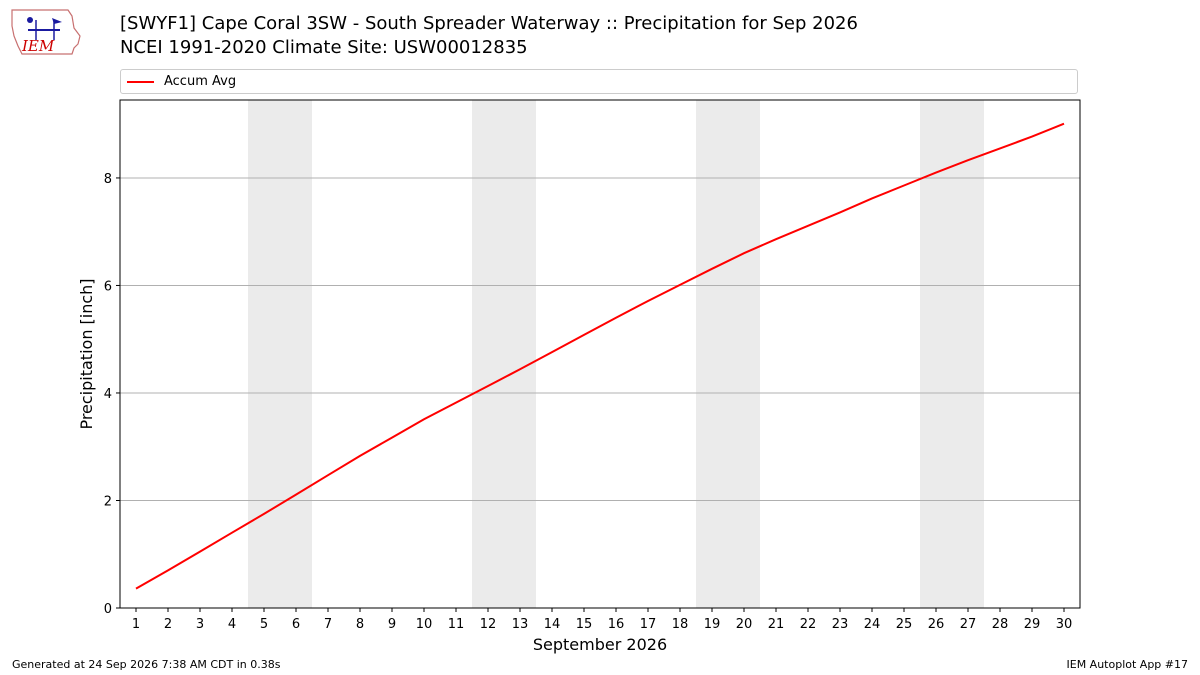 The image size is (1200, 675). Describe the element at coordinates (108, 286) in the screenshot. I see `y-tick-label: 6` at that location.